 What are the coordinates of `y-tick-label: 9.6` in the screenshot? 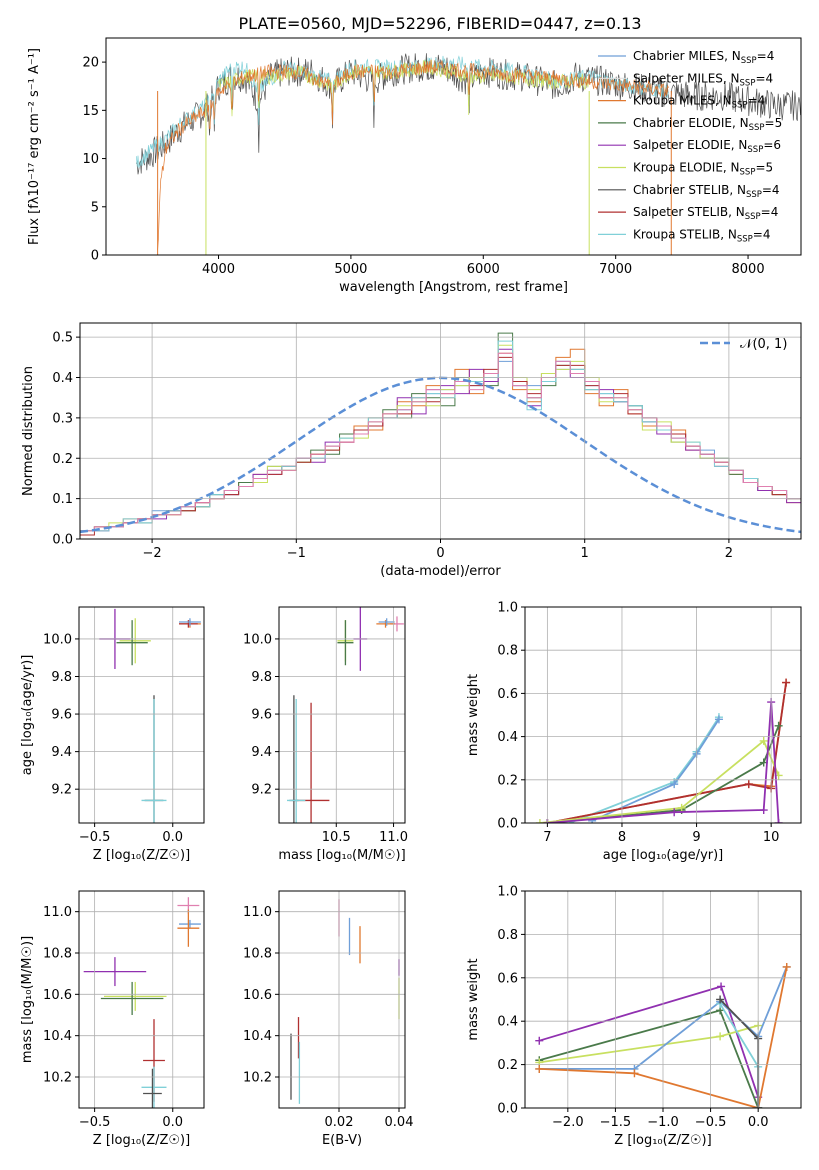 It's located at (261, 715).